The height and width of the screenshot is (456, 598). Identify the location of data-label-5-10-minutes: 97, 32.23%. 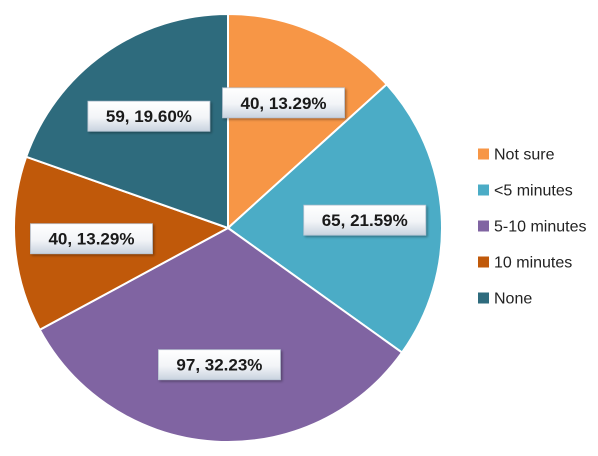
(219, 365).